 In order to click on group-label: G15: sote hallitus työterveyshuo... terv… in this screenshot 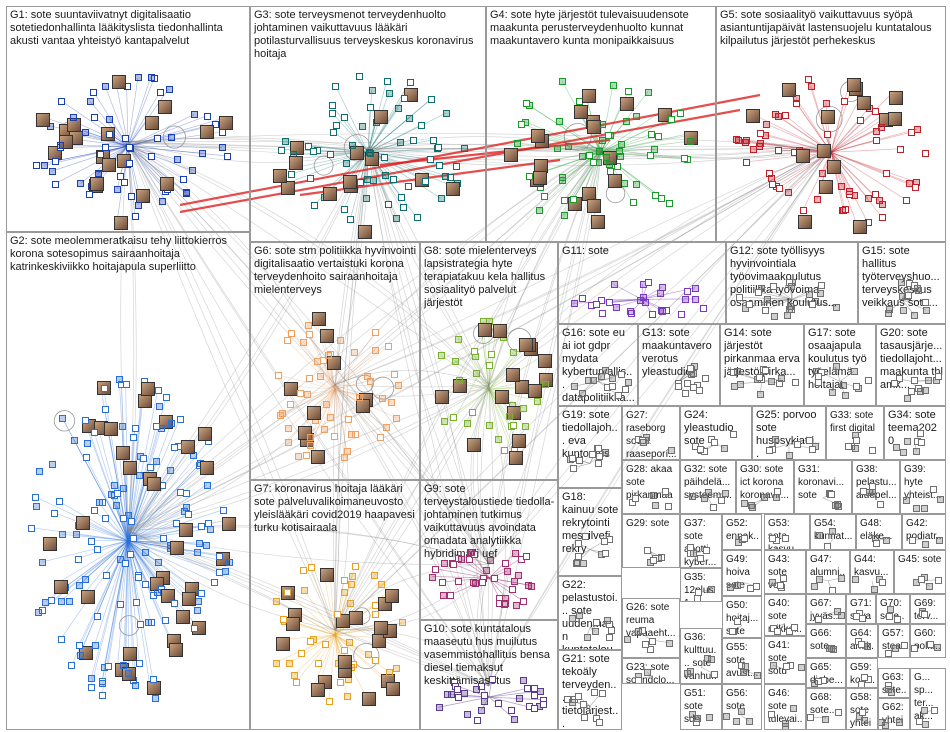, I will do `click(902, 277)`.